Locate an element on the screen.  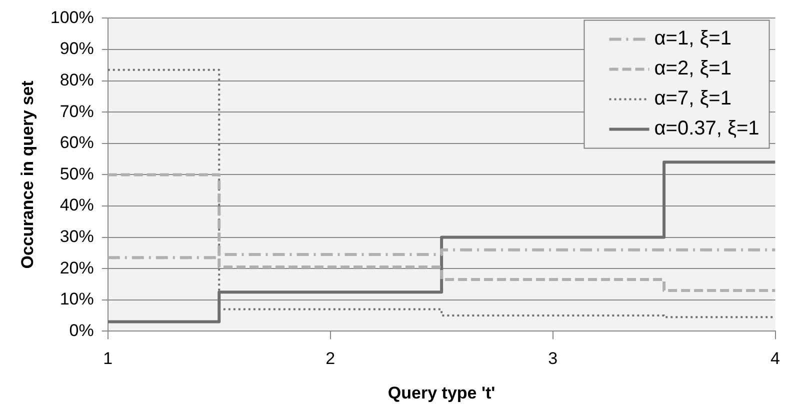
x-tick-label: 2 is located at coordinates (331, 358).